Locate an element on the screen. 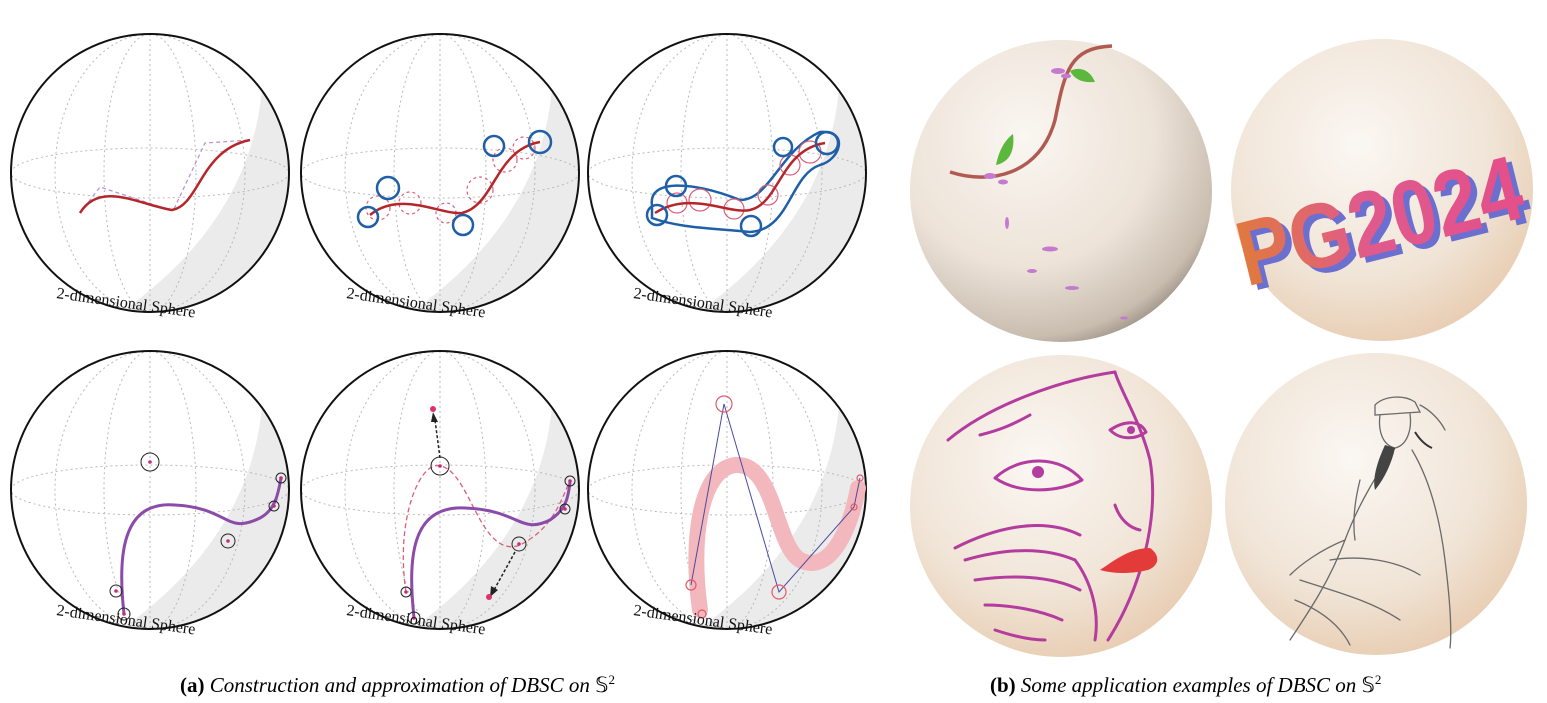 The image size is (1547, 703). sphere-construction-2: 2-dimensional Sphere is located at coordinates (440, 177).